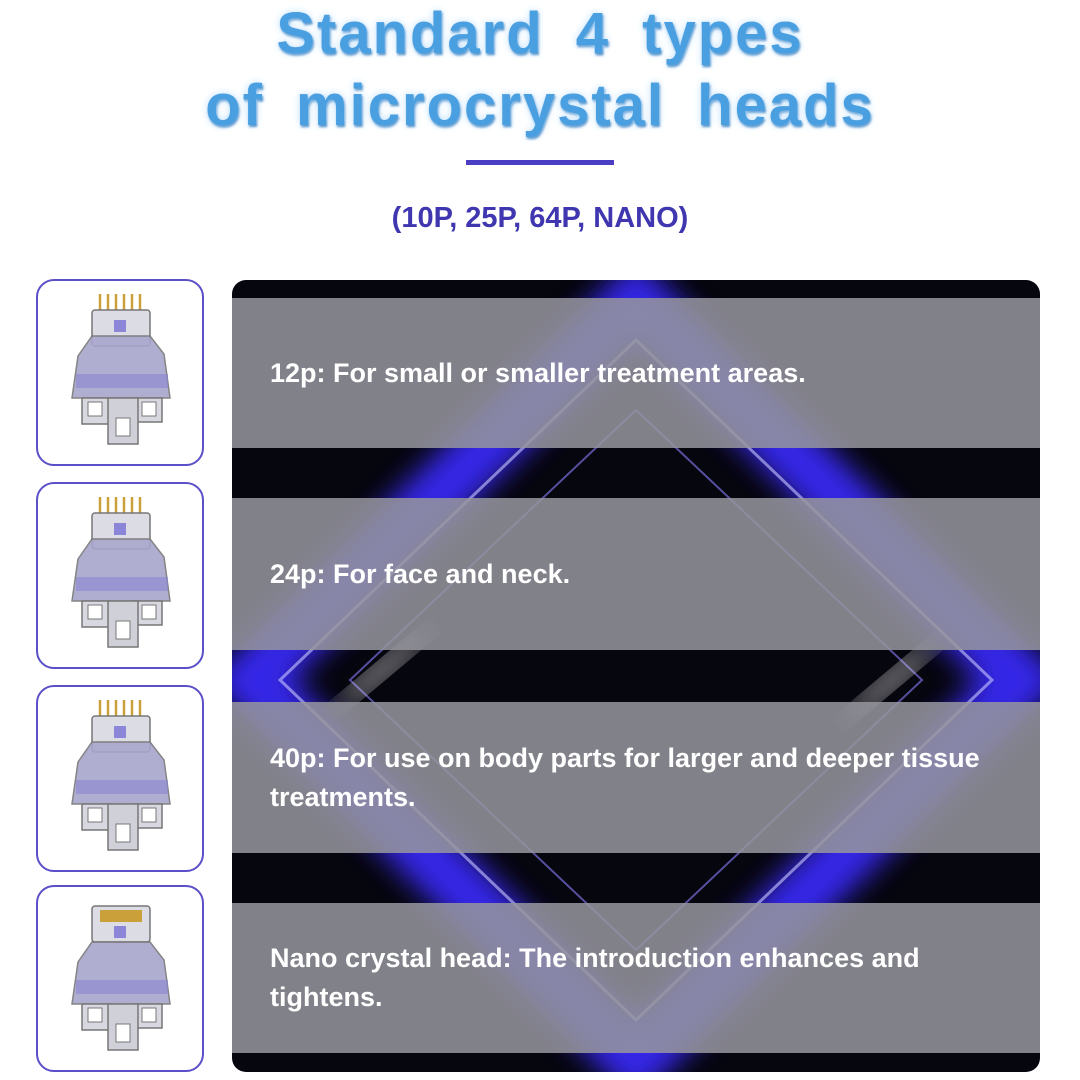 The image size is (1080, 1080). What do you see at coordinates (540, 218) in the screenshot?
I see `subtitle: (10P, 25P, 64P, NANO)` at bounding box center [540, 218].